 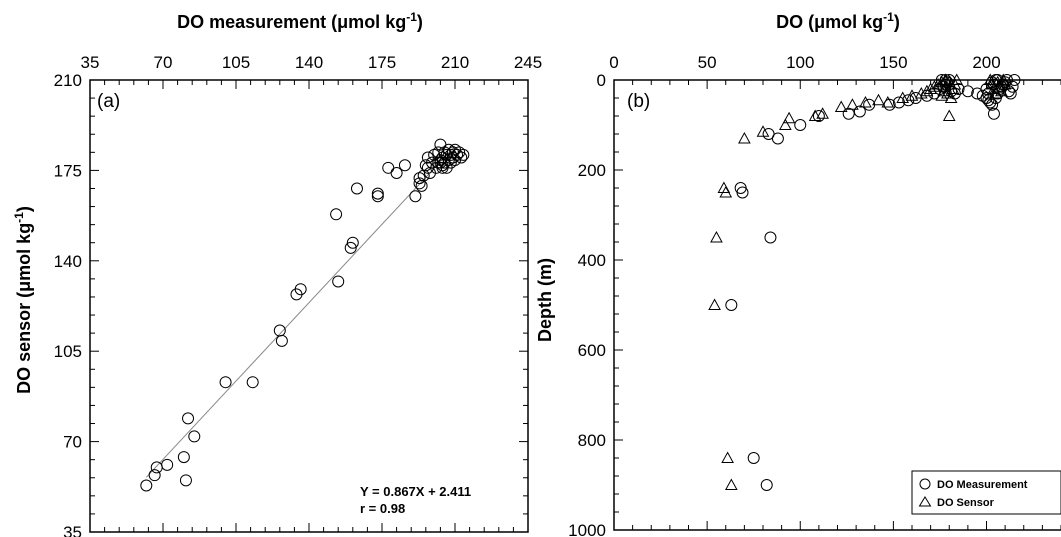 What do you see at coordinates (68, 80) in the screenshot?
I see `y-tick-label: 210` at bounding box center [68, 80].